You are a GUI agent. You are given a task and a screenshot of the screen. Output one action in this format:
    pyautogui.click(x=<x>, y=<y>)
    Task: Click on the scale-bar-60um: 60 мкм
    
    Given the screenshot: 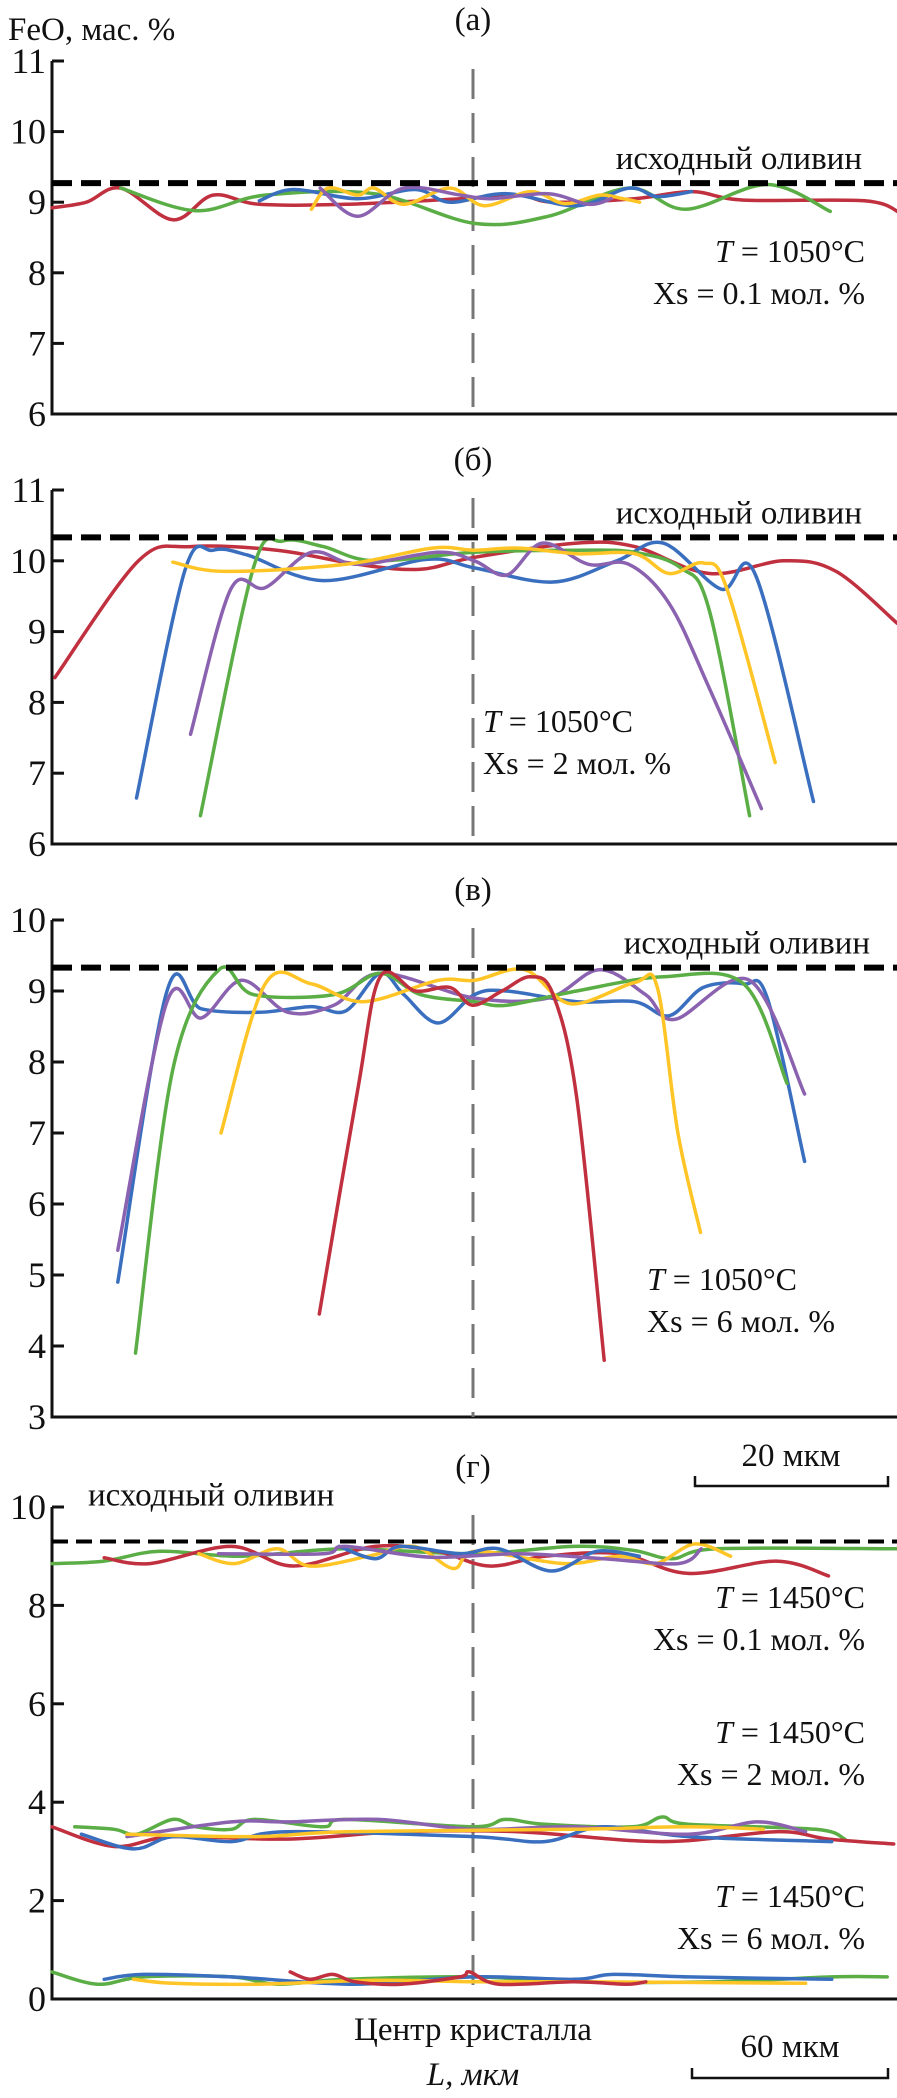 What is the action you would take?
    pyautogui.click(x=790, y=2054)
    